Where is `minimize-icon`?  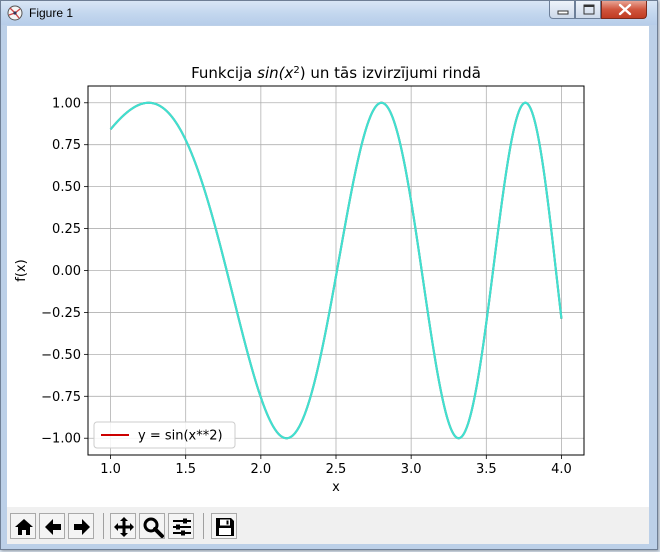
minimize-icon is located at coordinates (563, 12).